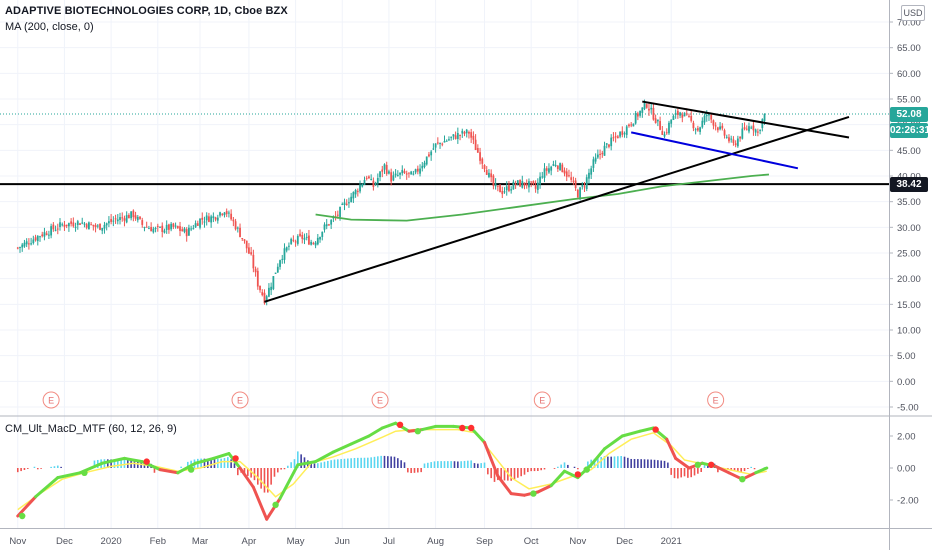 This screenshot has height=550, width=932. What do you see at coordinates (158, 541) in the screenshot?
I see `time-axis-label: Feb` at bounding box center [158, 541].